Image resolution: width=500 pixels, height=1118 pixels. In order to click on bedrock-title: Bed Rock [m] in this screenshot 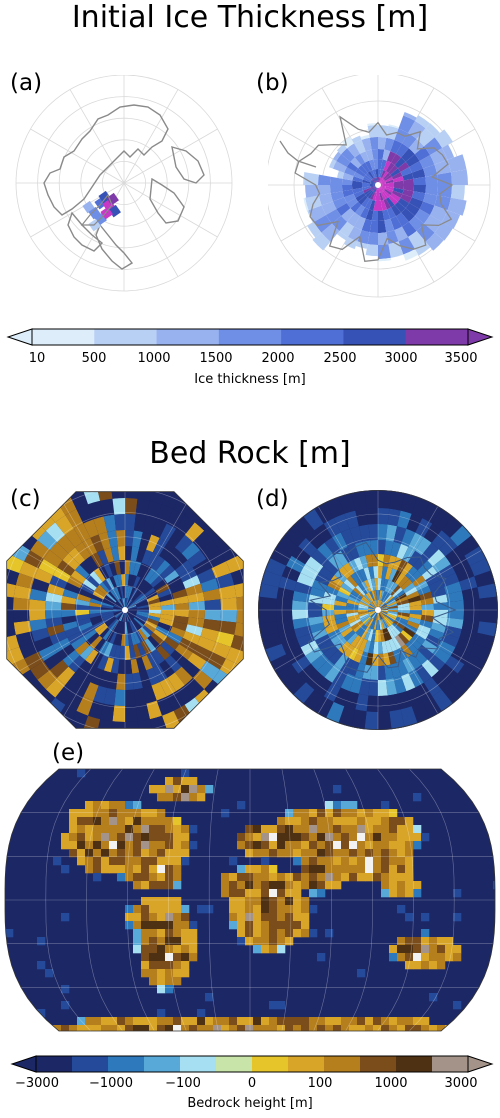, I will do `click(250, 453)`.